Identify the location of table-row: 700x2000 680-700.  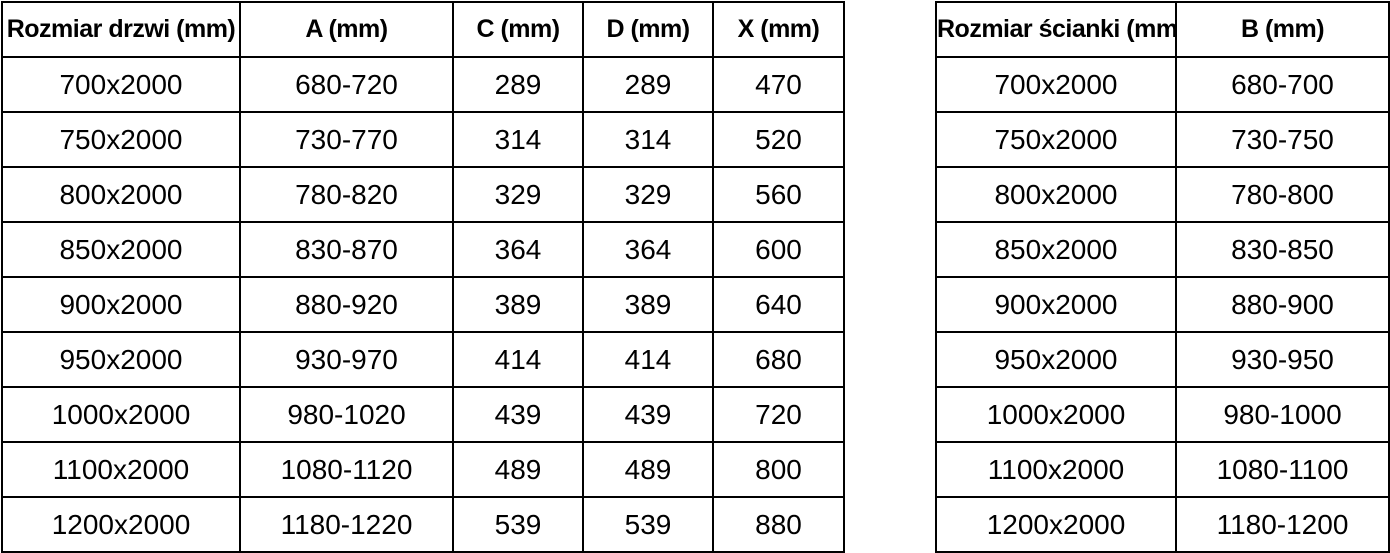
(1162, 84).